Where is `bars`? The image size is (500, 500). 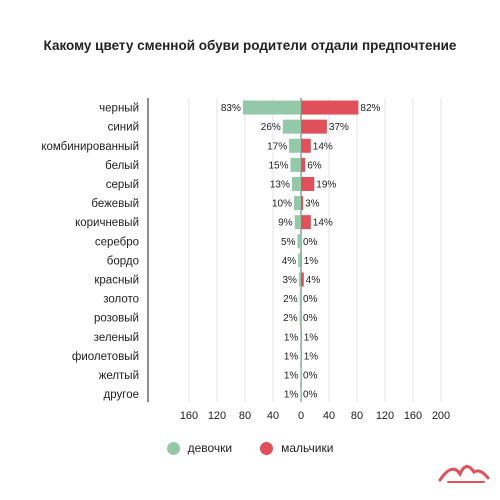
bars is located at coordinates (300, 251).